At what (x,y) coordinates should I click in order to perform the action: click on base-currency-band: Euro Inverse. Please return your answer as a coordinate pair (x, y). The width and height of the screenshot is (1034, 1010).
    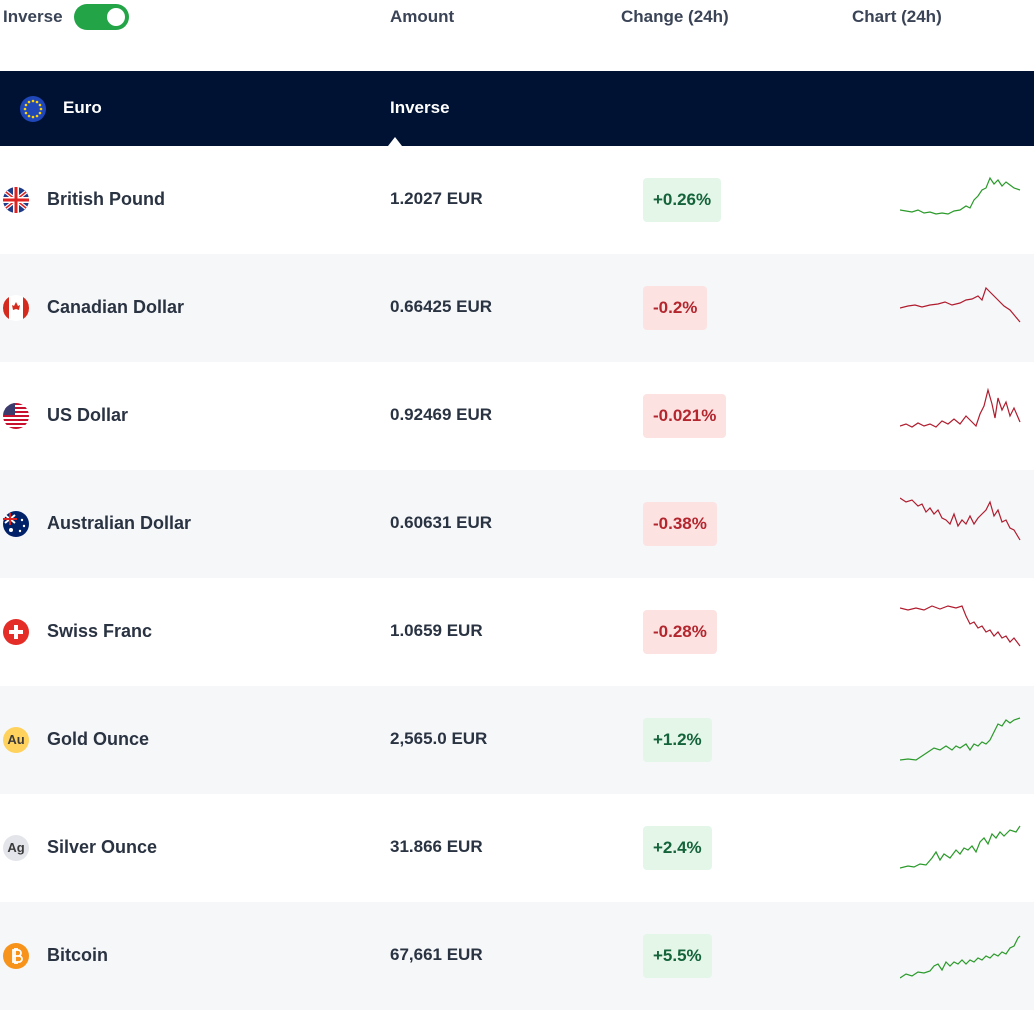
    Looking at the image, I should click on (517, 108).